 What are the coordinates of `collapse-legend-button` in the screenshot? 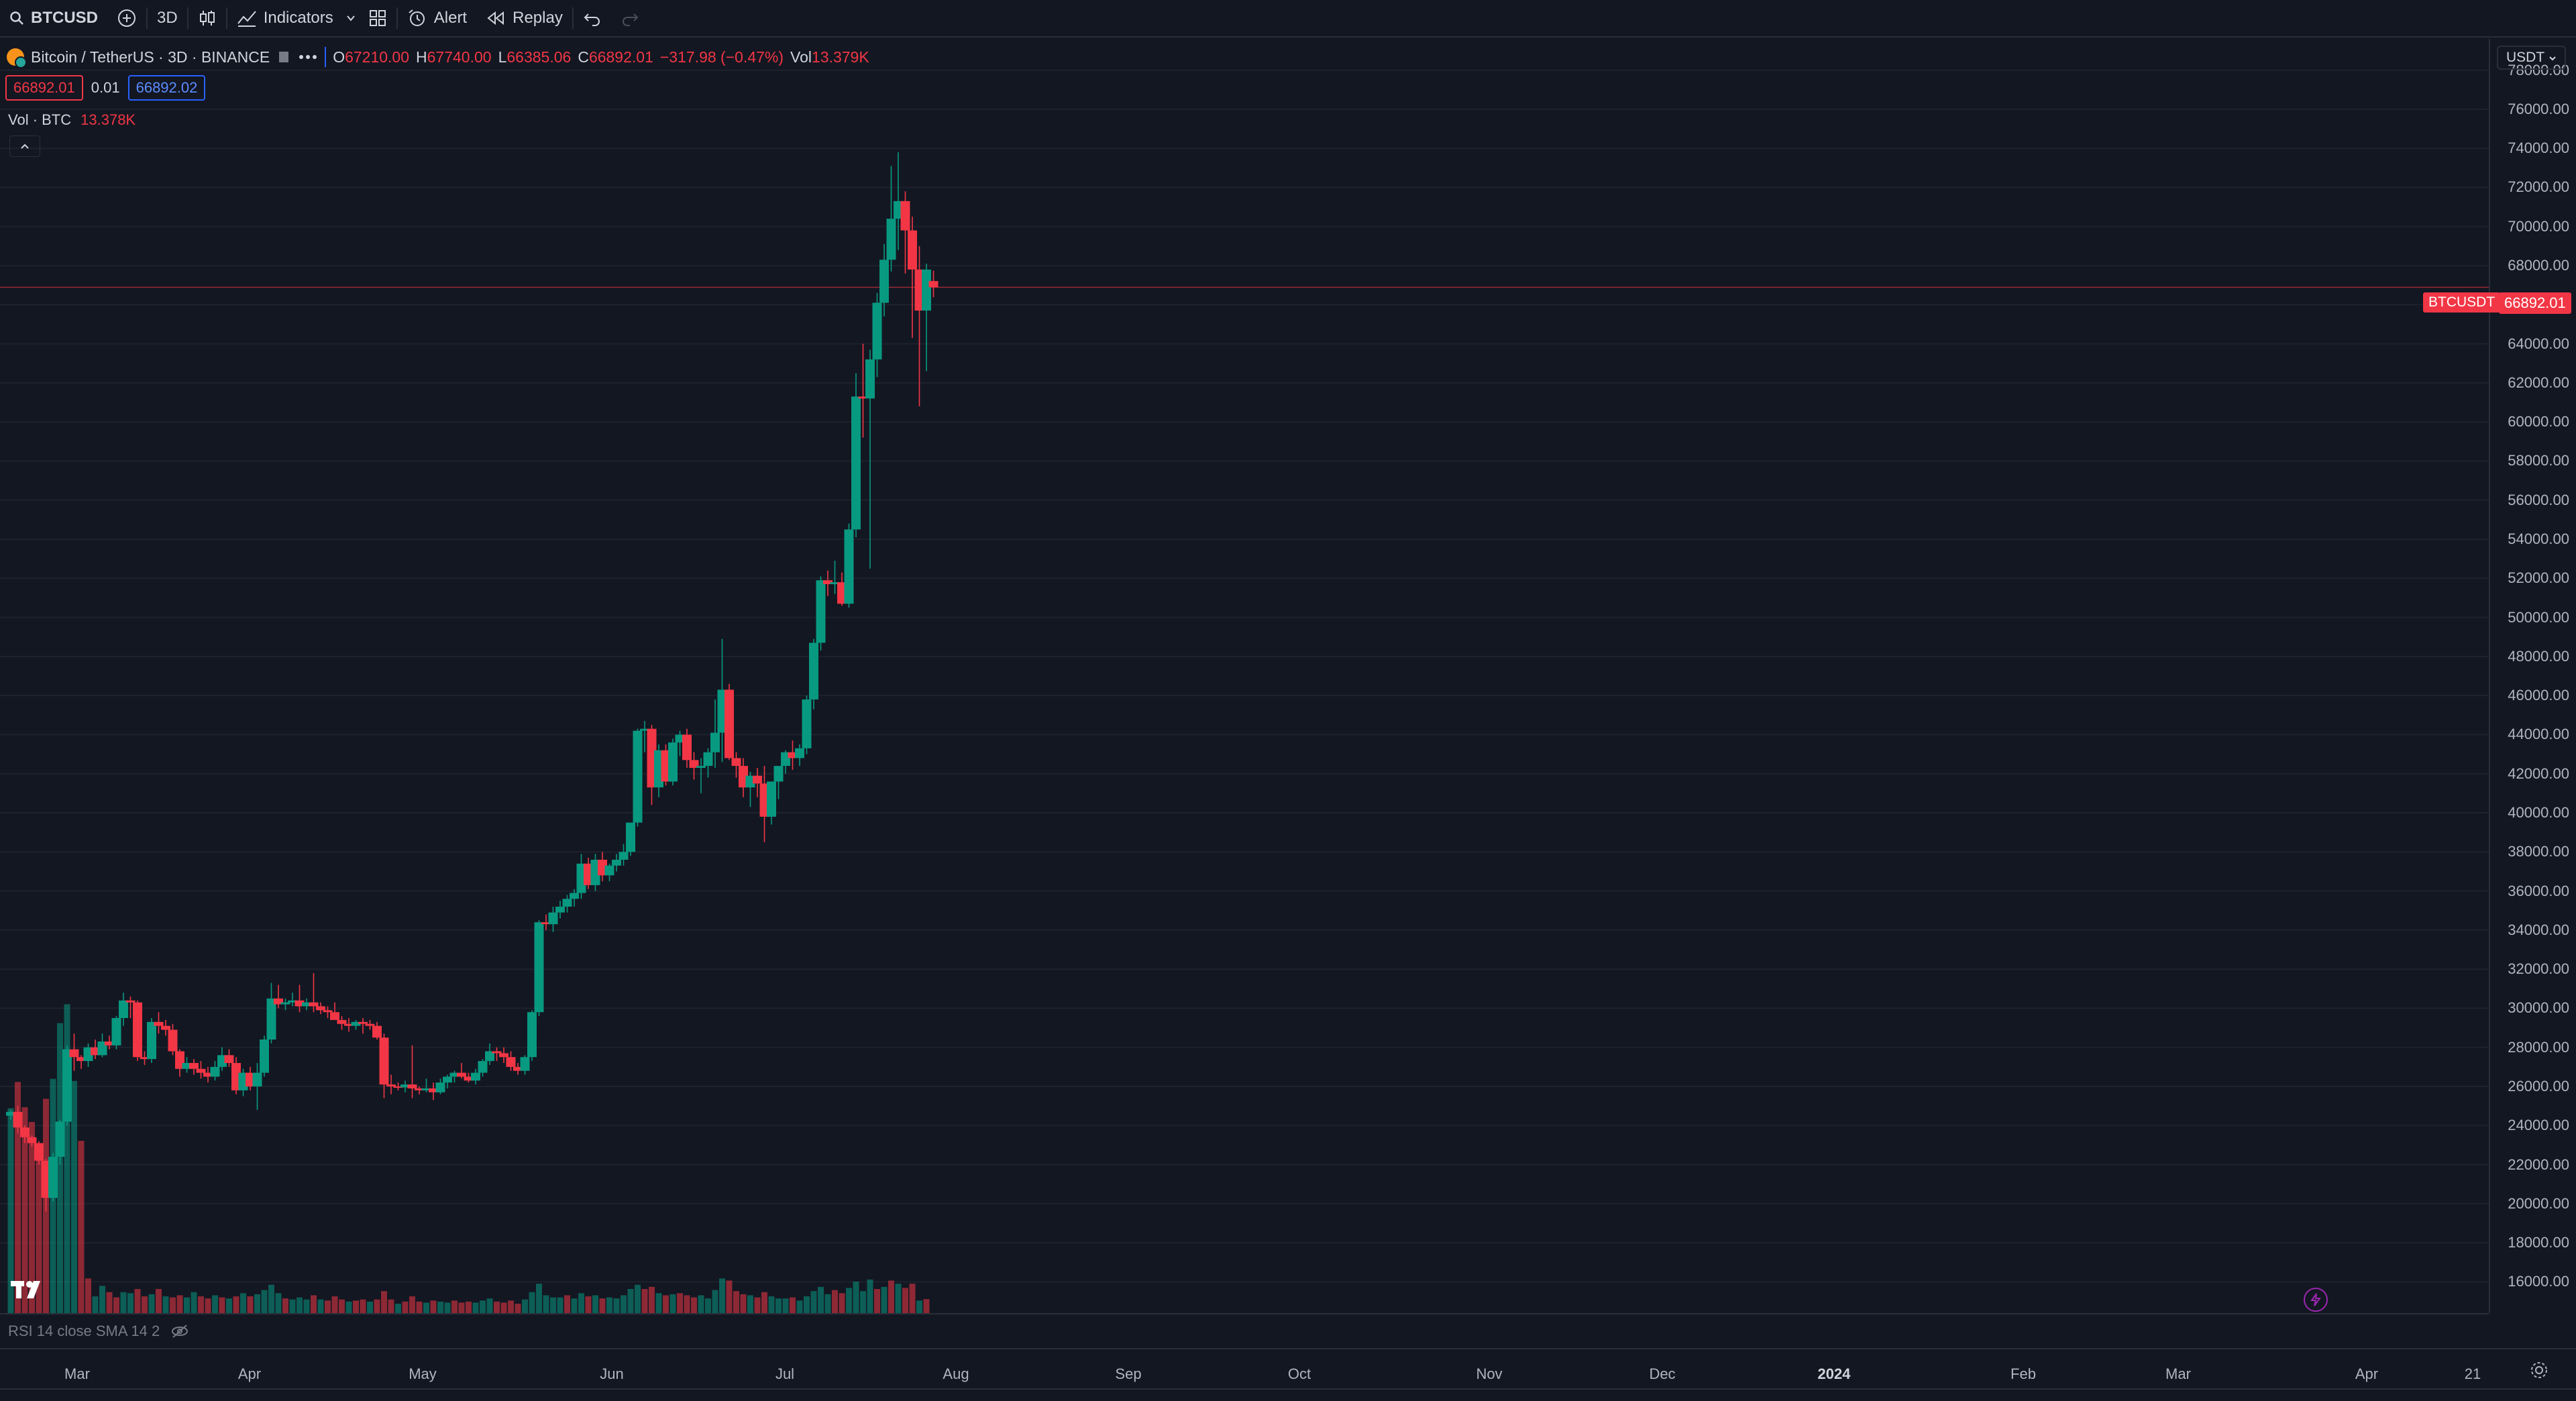 It's located at (24, 146).